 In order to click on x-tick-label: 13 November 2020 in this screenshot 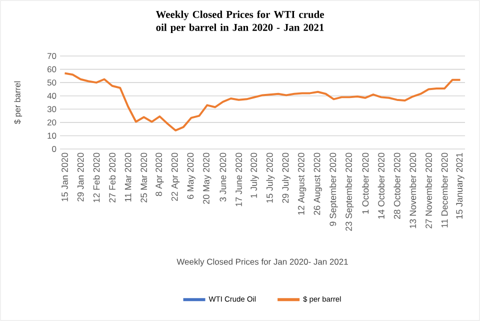, I will do `click(413, 190)`.